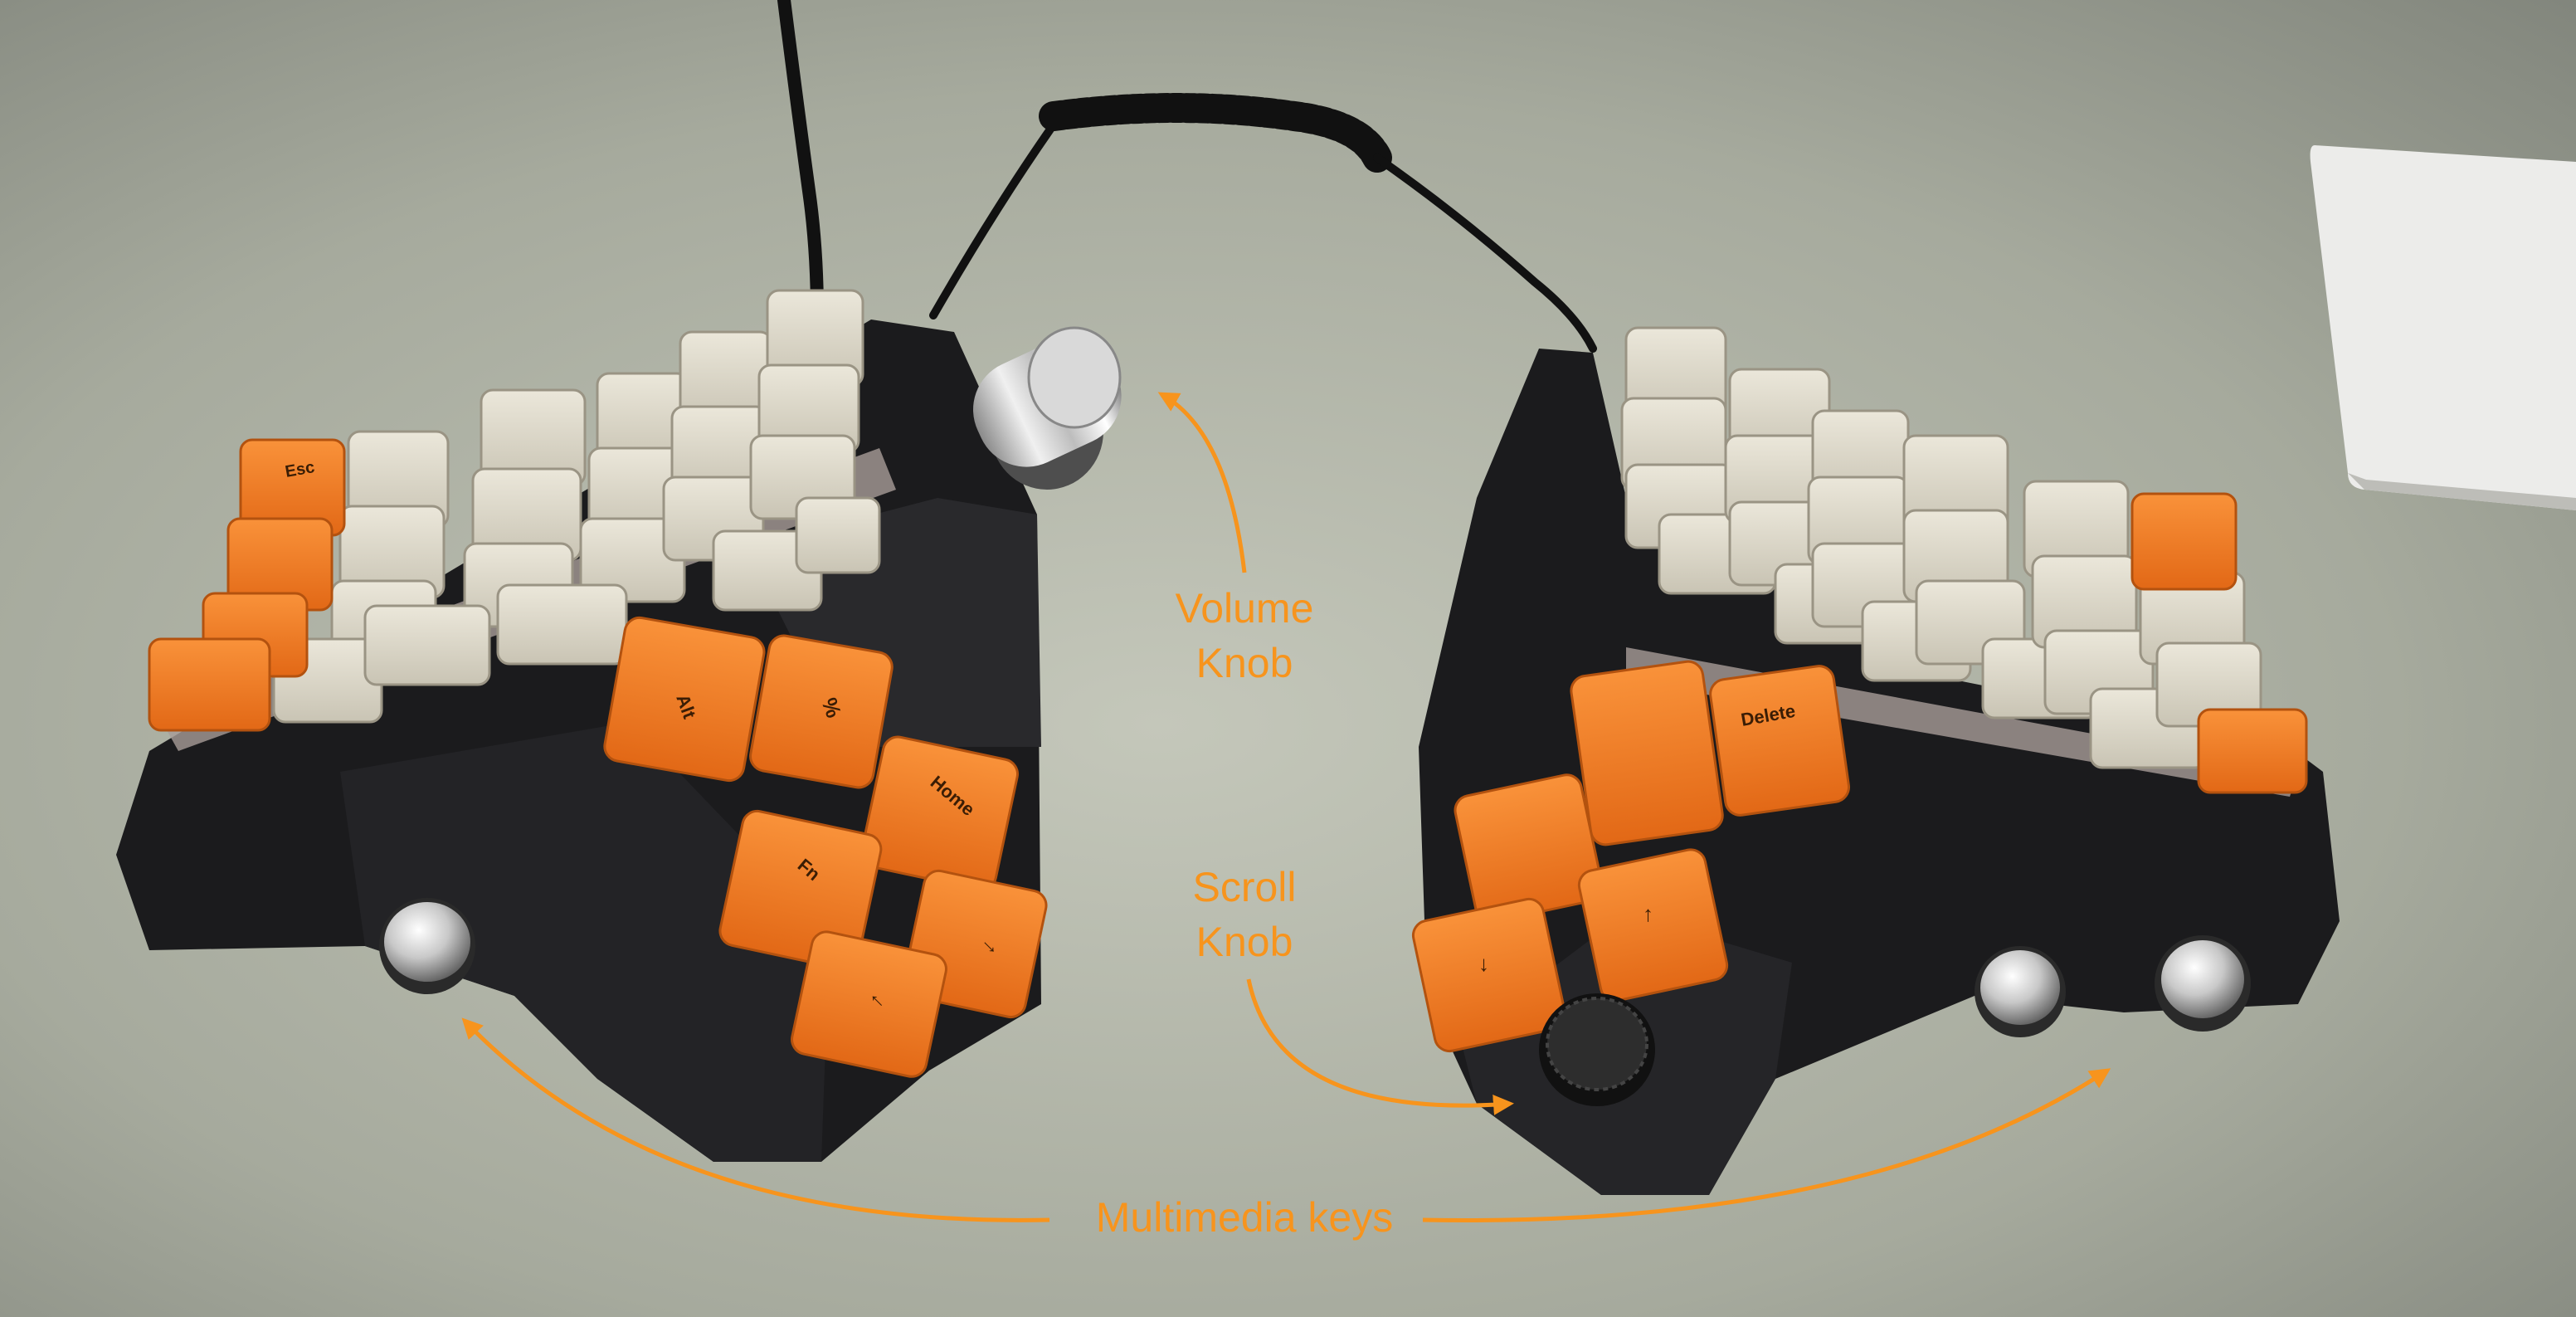 This screenshot has width=2576, height=1317. What do you see at coordinates (2113, 986) in the screenshot?
I see `right-multimedia-buttons` at bounding box center [2113, 986].